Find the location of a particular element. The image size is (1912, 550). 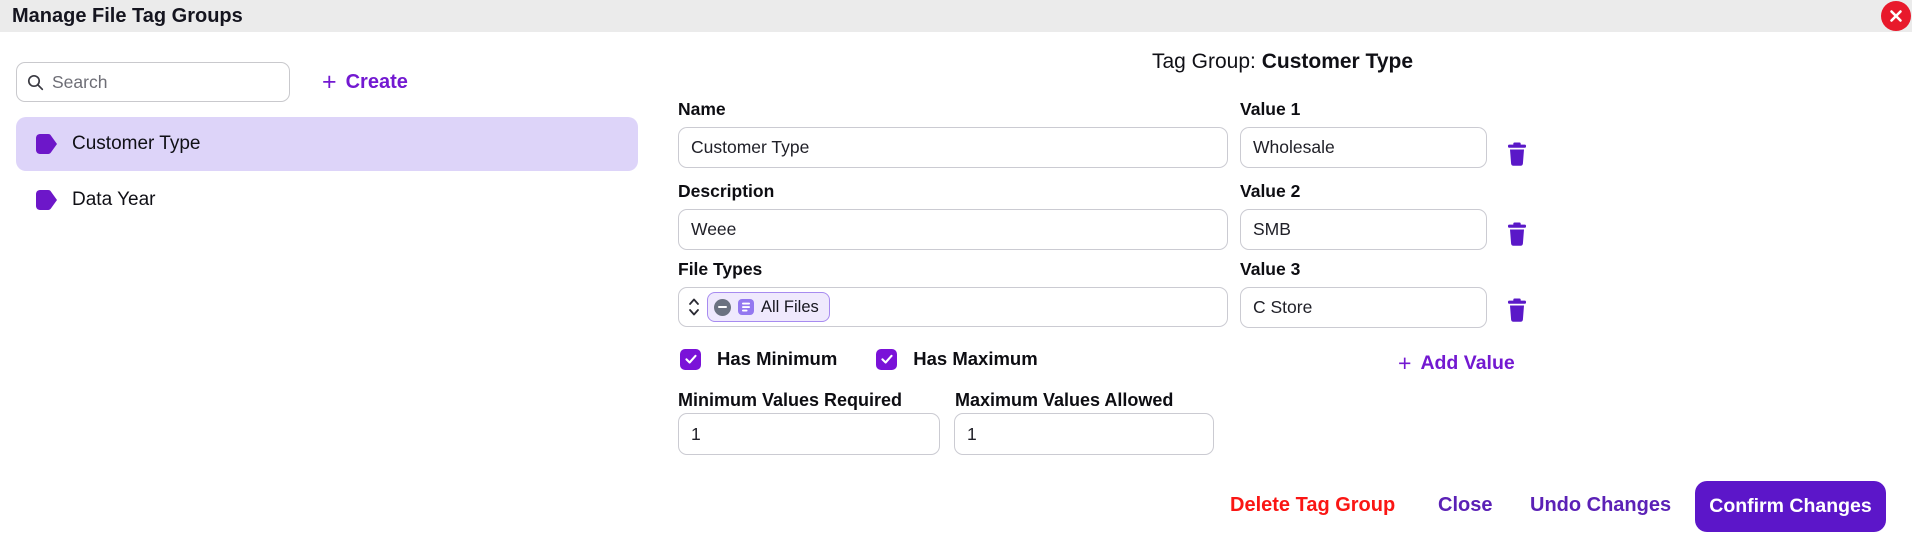

close-icon is located at coordinates (1896, 16).